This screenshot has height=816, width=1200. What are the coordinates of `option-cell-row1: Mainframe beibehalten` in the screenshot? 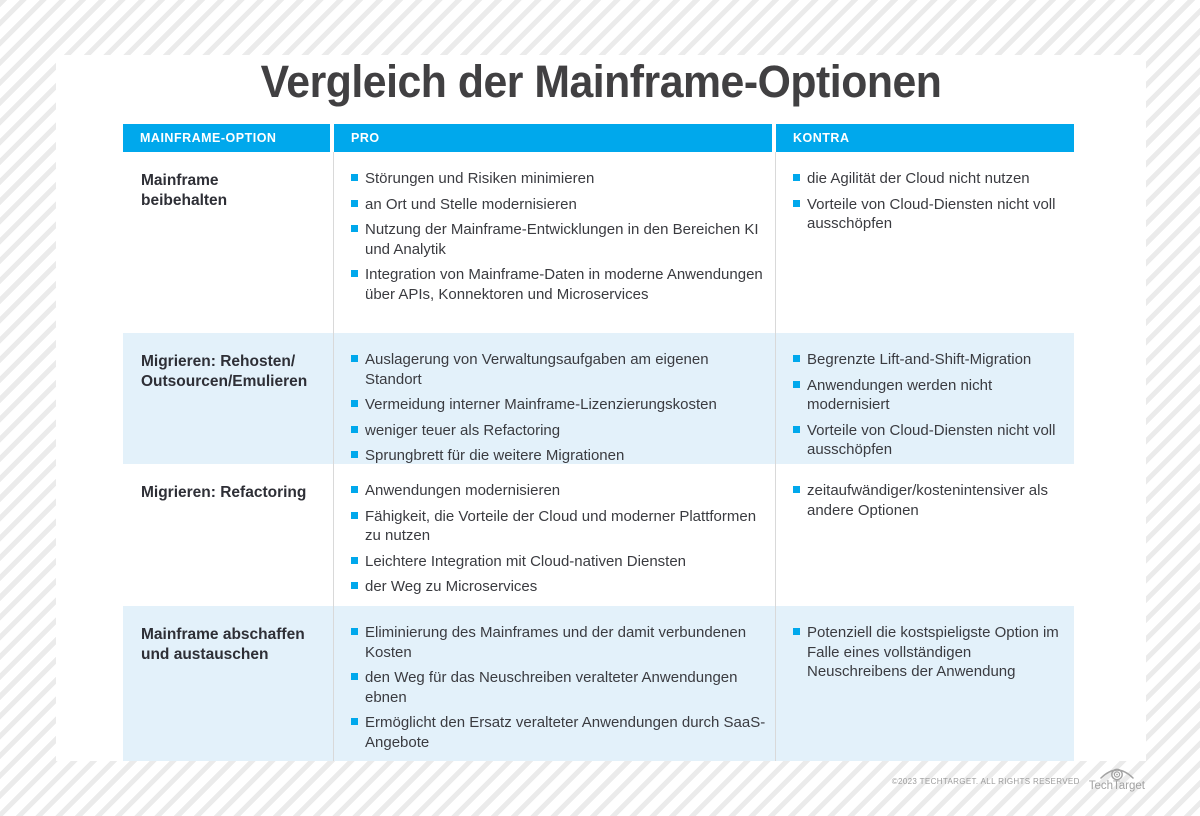 It's located at (228, 242).